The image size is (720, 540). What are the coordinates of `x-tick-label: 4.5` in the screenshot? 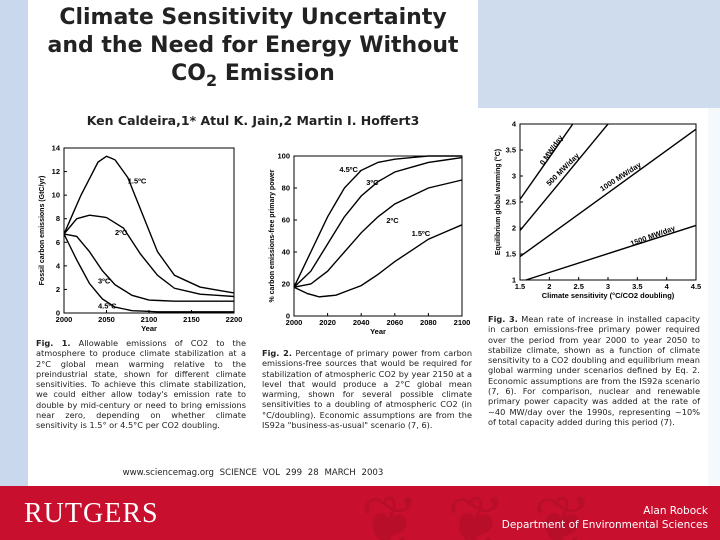 It's located at (696, 286).